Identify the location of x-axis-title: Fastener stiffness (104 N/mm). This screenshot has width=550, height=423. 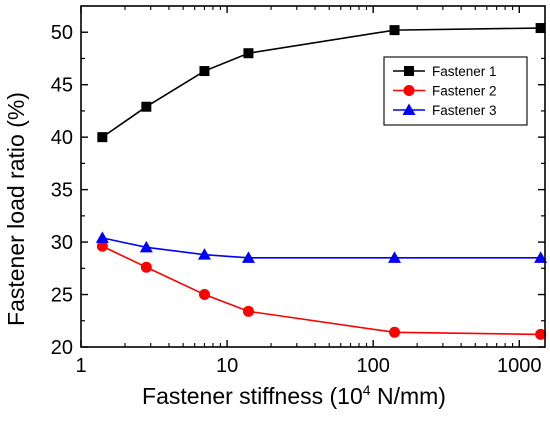
(294, 395).